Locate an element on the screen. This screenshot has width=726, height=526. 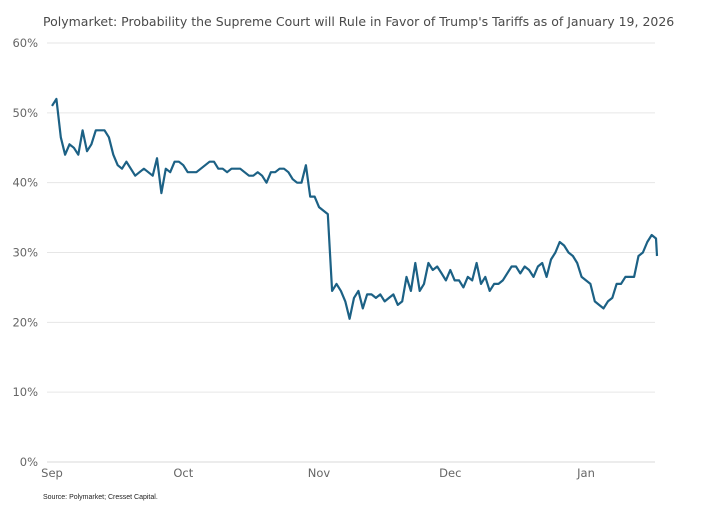
x-tick-label: Sep is located at coordinates (52, 473).